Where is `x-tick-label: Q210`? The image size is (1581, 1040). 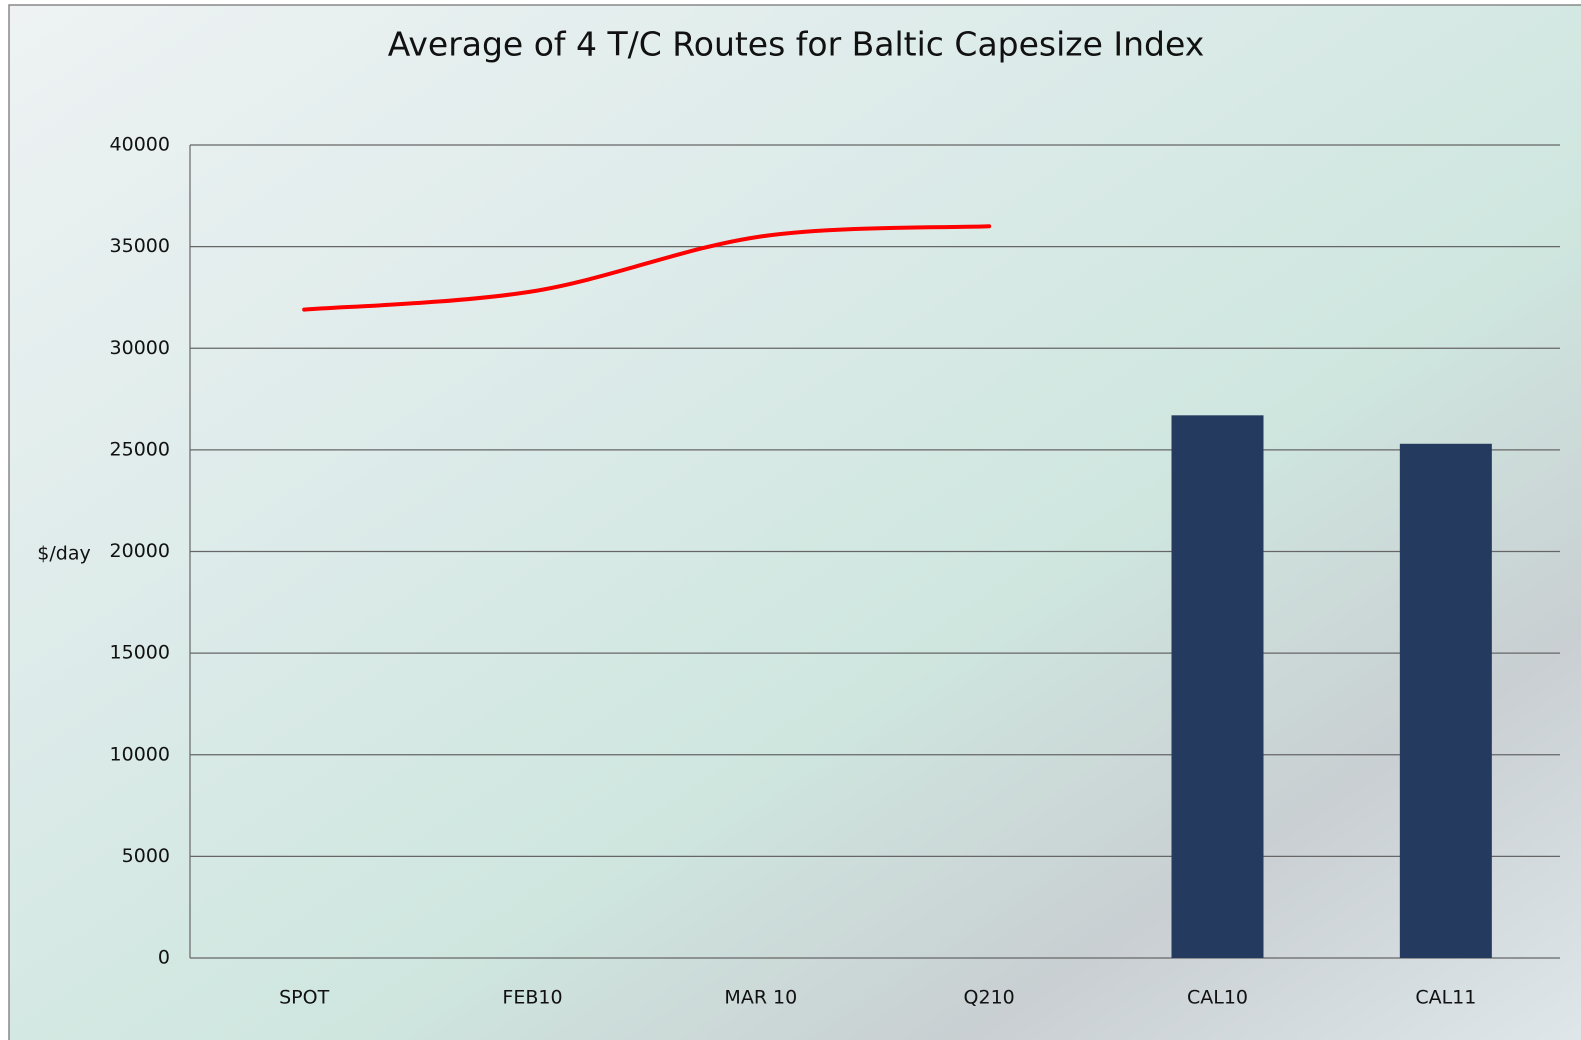 x-tick-label: Q210 is located at coordinates (989, 998).